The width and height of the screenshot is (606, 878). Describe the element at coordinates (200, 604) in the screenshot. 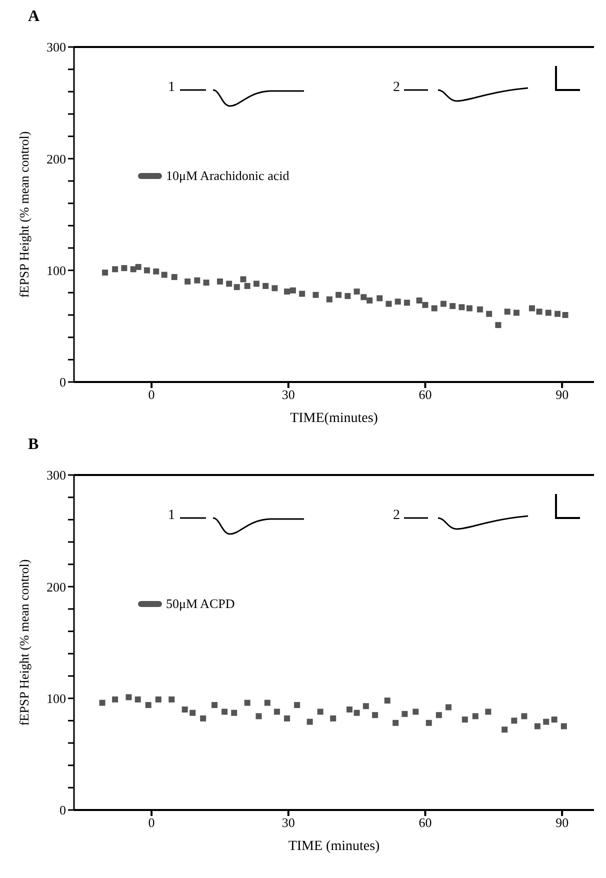

I see `legend-label: 50μM ACPD` at that location.